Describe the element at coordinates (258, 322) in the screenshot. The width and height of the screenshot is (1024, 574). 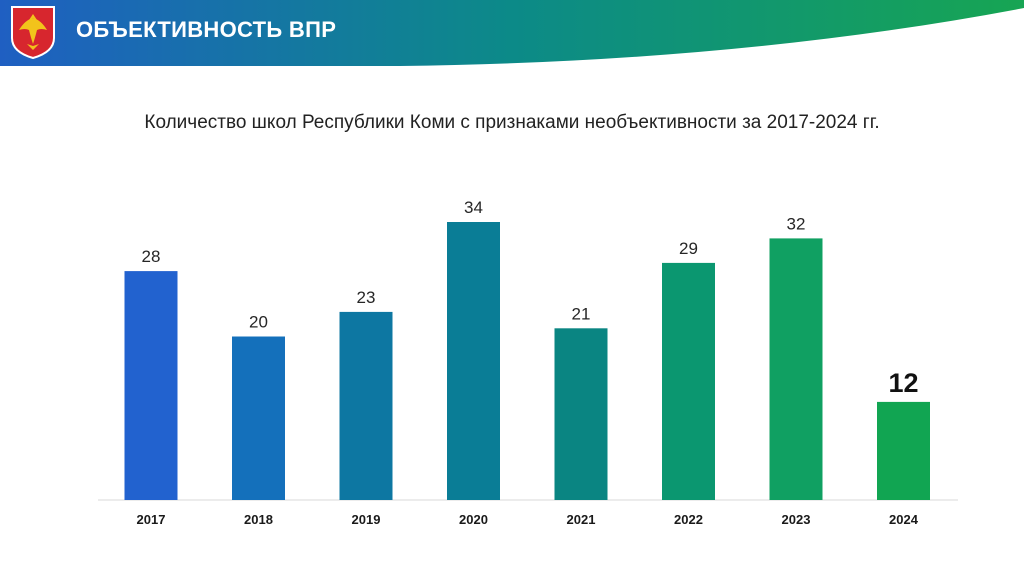
I see `value-label-2018: 20` at that location.